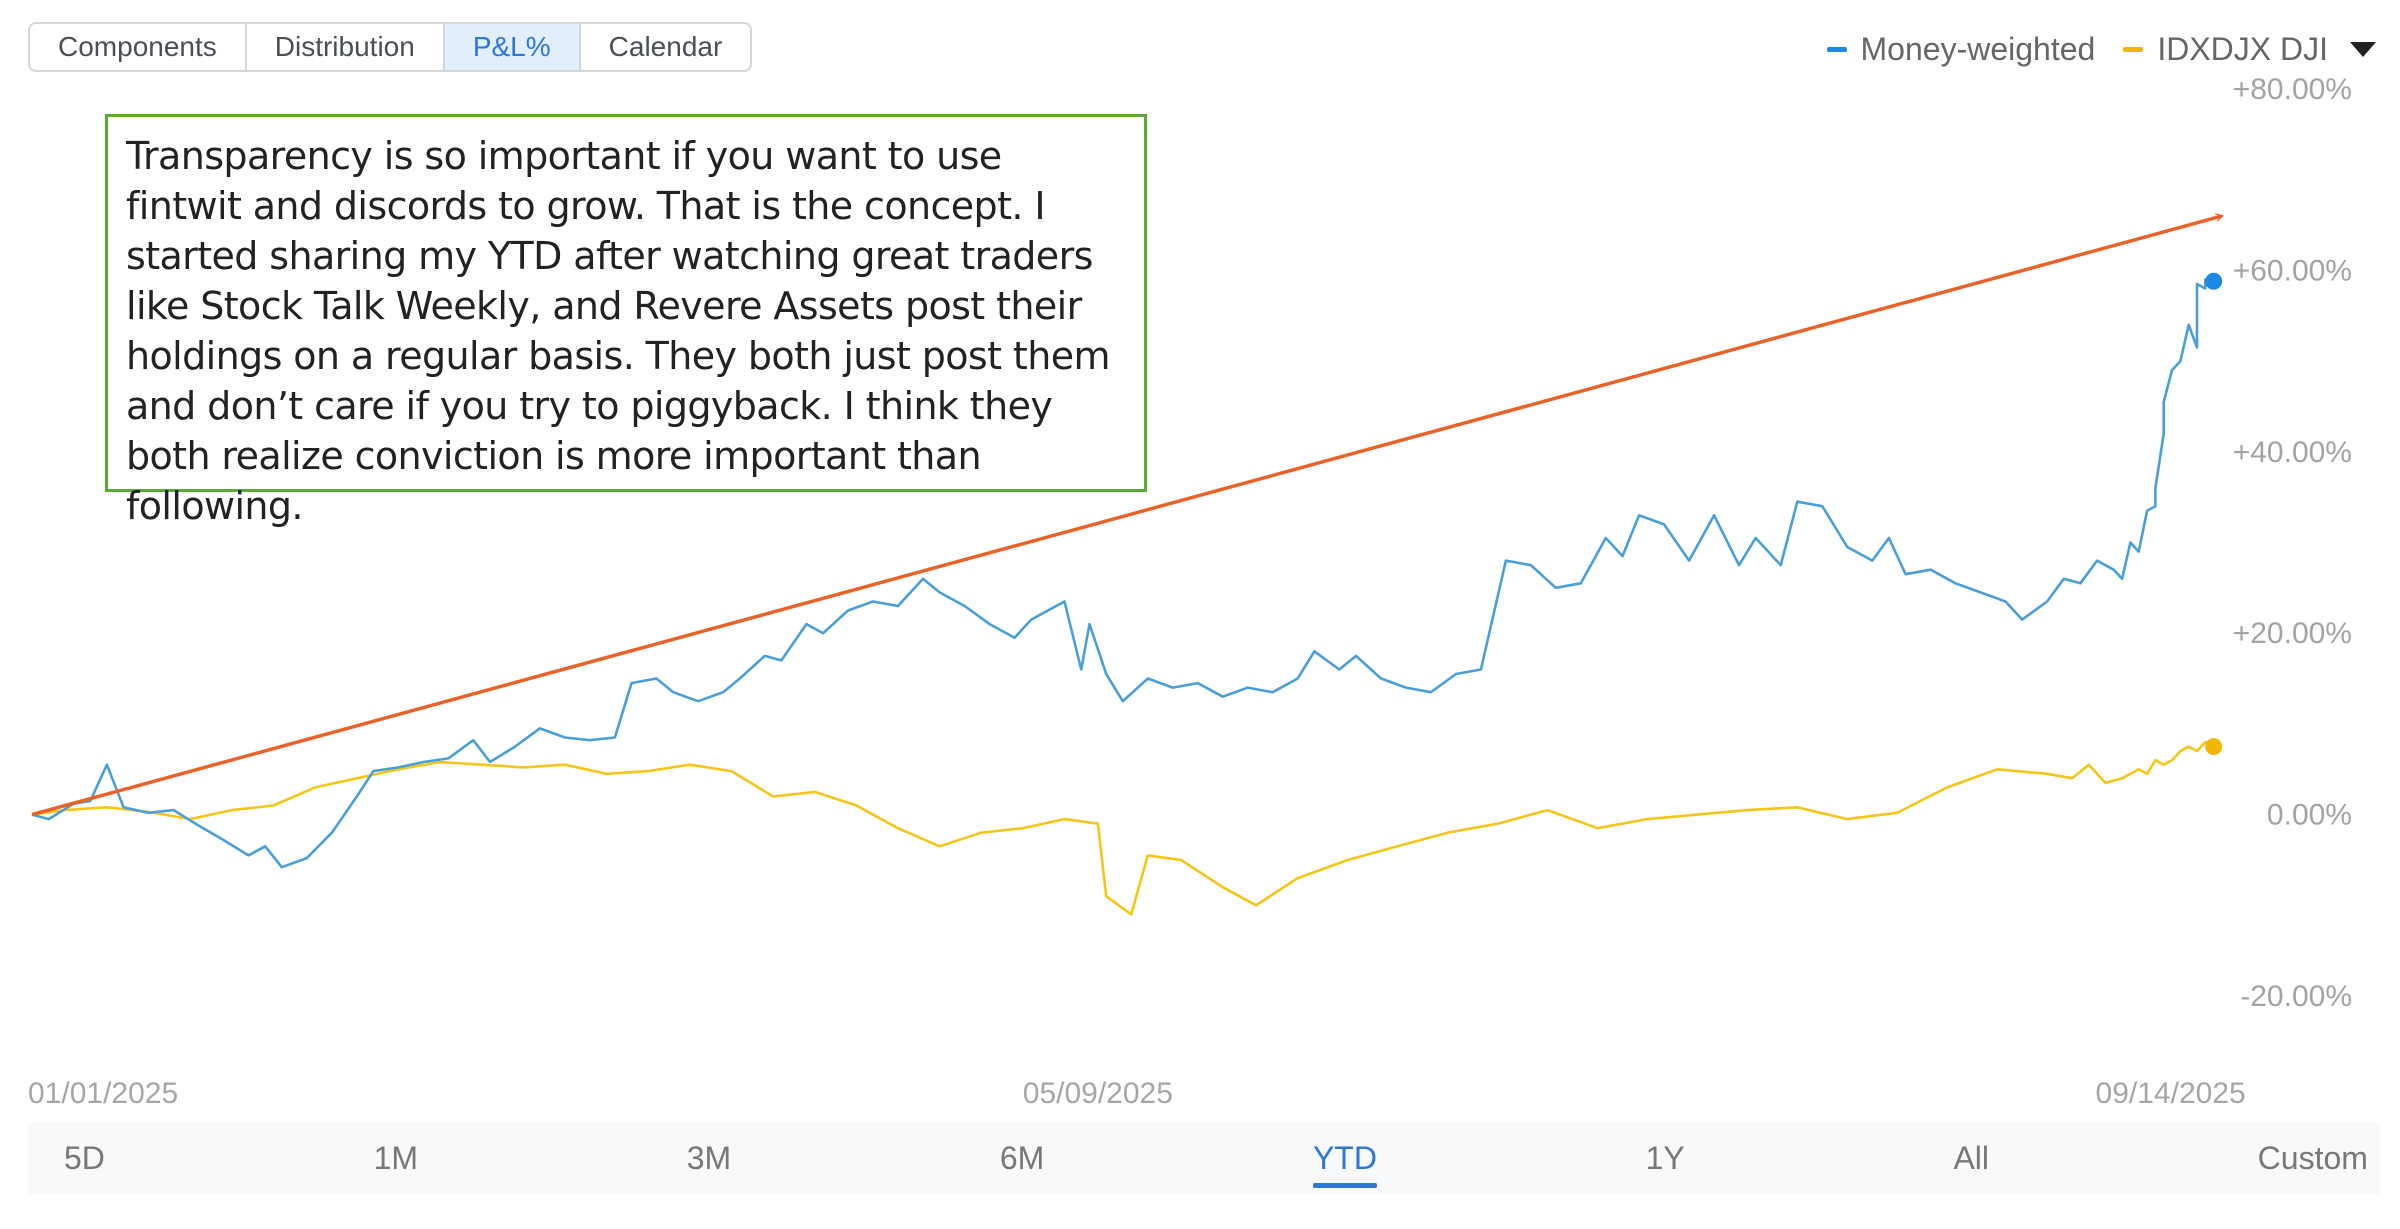 The image size is (2400, 1229). I want to click on y-axis-ticks: +80.00% +60.00% +40.00% +20.00% 0.00% -20.00%, so click(2292, 543).